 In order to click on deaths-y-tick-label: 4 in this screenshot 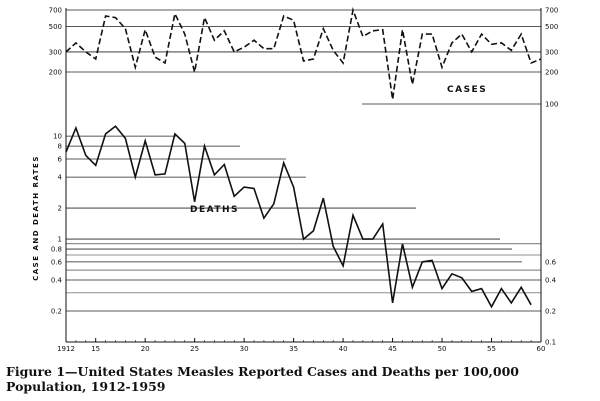, I will do `click(60, 178)`.